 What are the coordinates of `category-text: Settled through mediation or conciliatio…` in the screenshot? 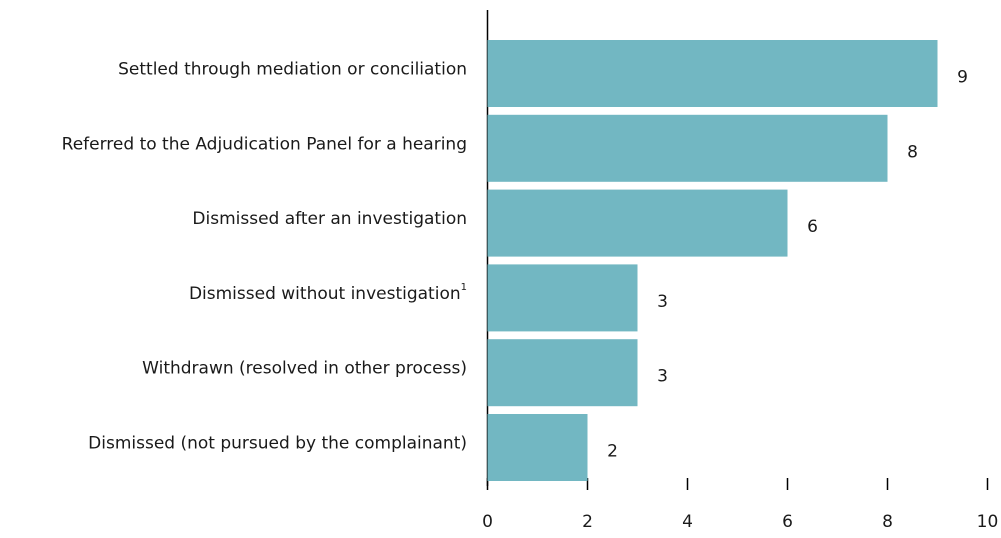 It's located at (292, 70).